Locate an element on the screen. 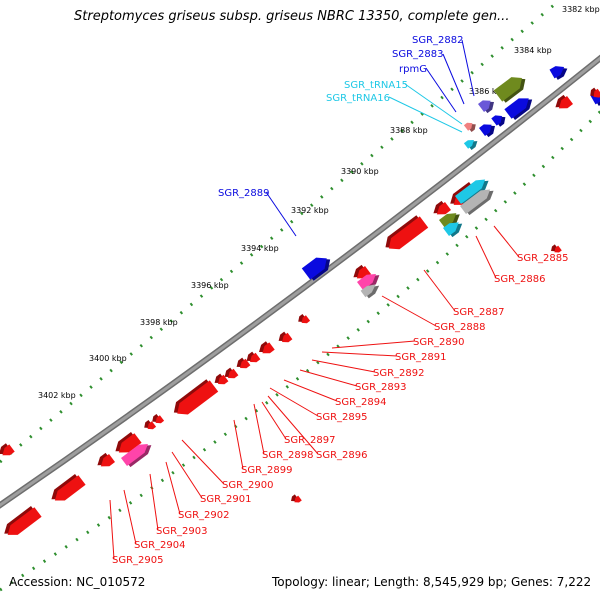 This screenshot has height=600, width=600. tick-label: 3400 kbp is located at coordinates (108, 358).